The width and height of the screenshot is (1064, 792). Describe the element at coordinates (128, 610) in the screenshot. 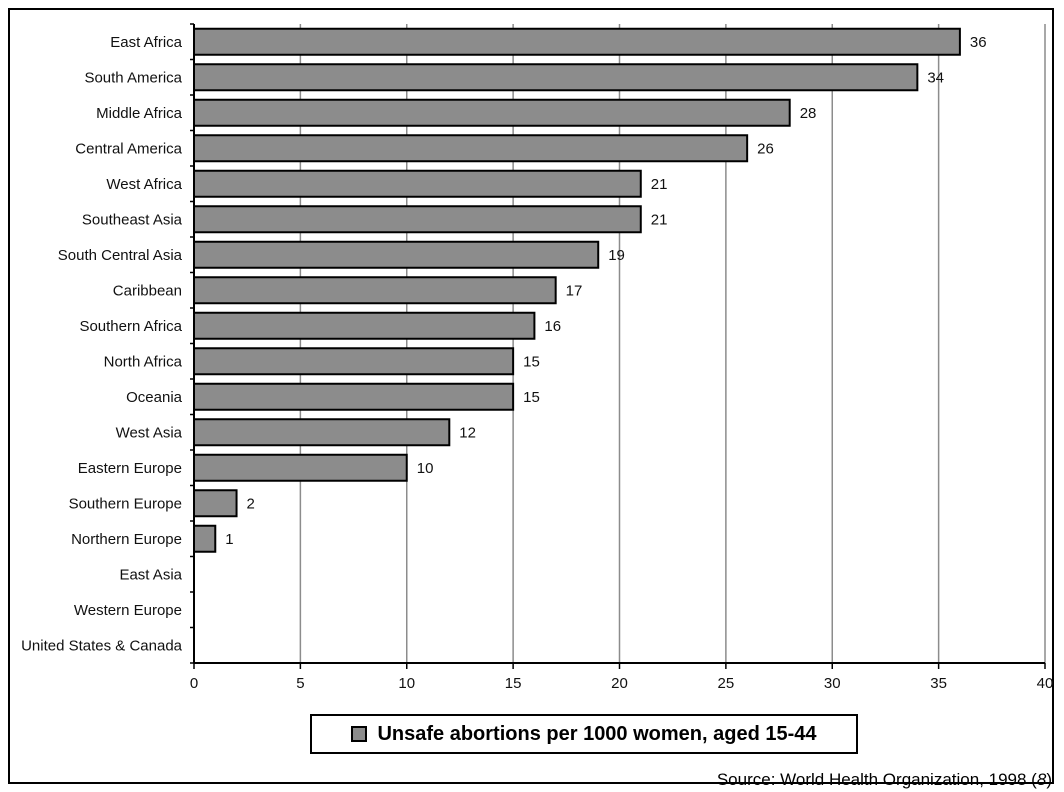

I see `category-label-16: Western Europe` at that location.